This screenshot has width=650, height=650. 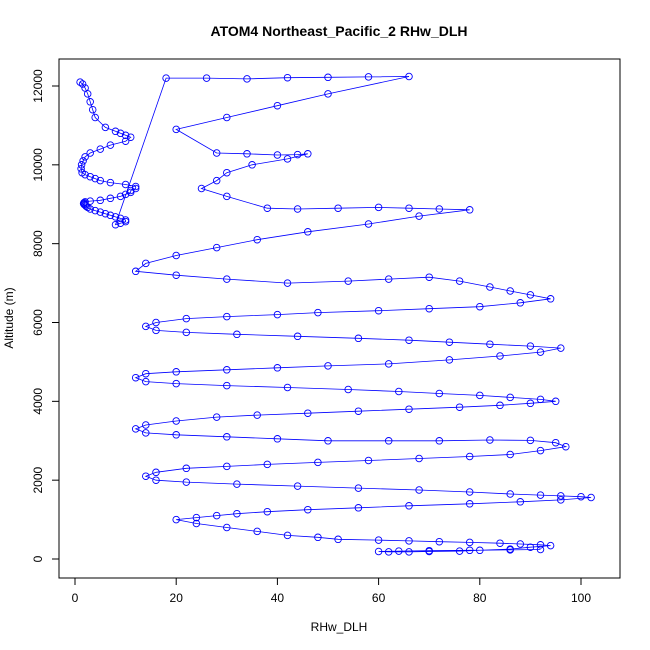 I want to click on x-tick-label-3: 60, so click(x=379, y=598).